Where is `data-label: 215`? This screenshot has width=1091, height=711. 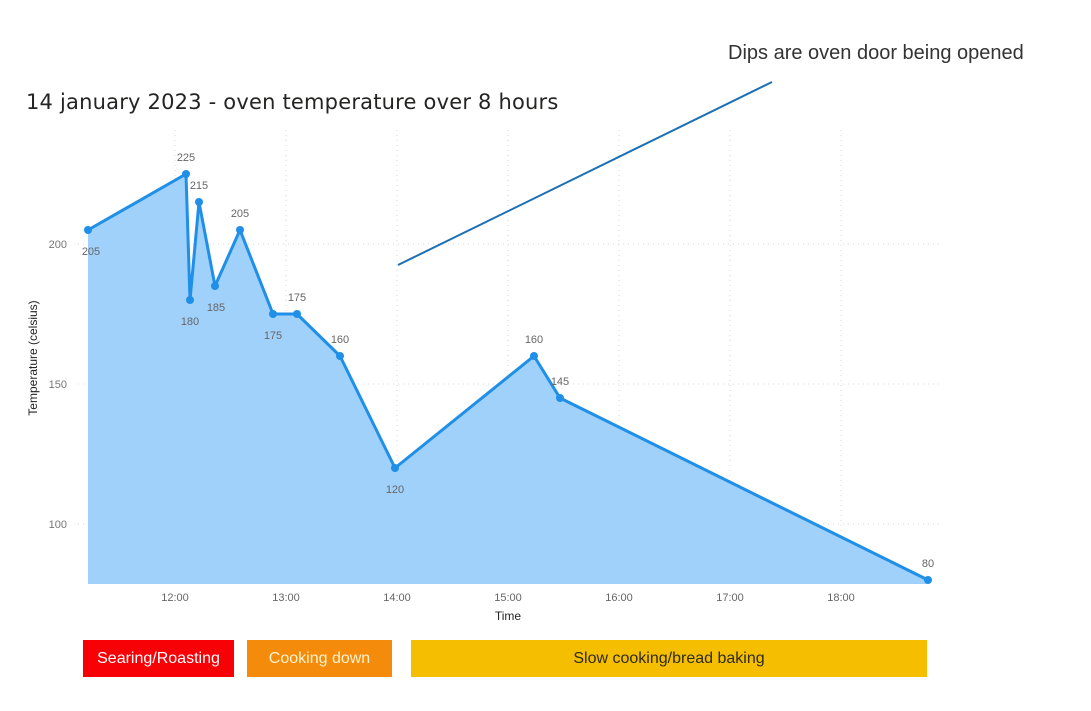 data-label: 215 is located at coordinates (199, 186).